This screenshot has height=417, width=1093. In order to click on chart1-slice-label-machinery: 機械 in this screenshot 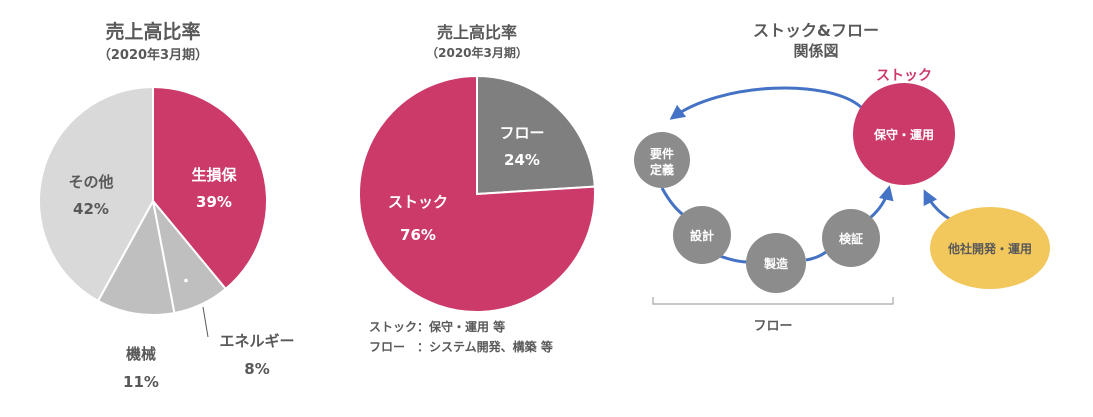, I will do `click(141, 354)`.